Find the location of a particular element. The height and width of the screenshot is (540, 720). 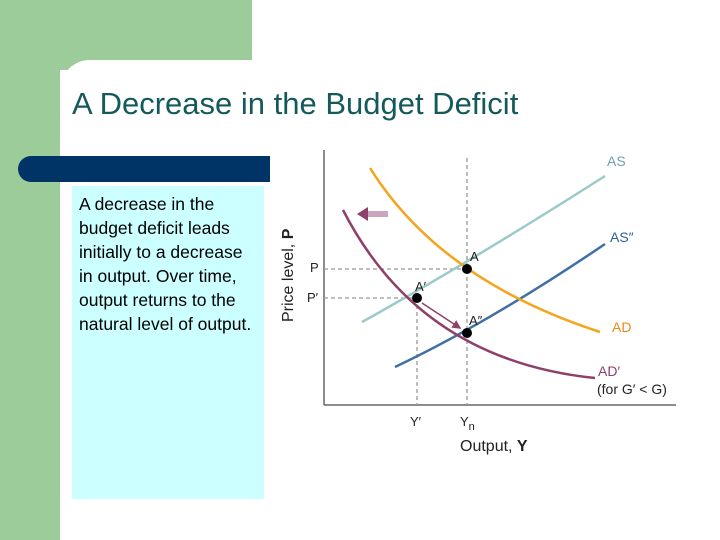

as-shifted-curve is located at coordinates (500, 305).